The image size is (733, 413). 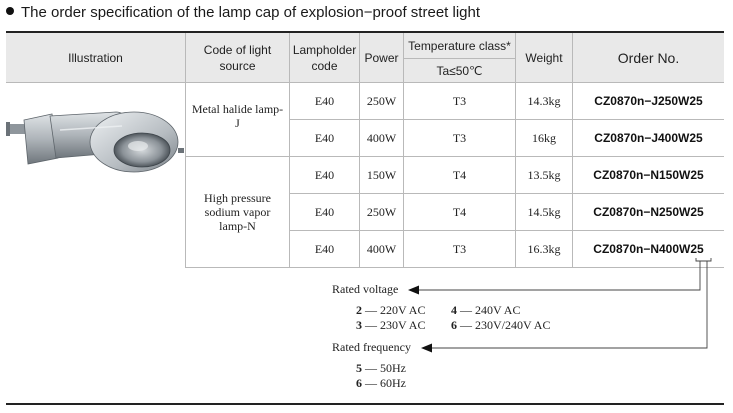 I want to click on cell-weight: 16kg, so click(x=544, y=138).